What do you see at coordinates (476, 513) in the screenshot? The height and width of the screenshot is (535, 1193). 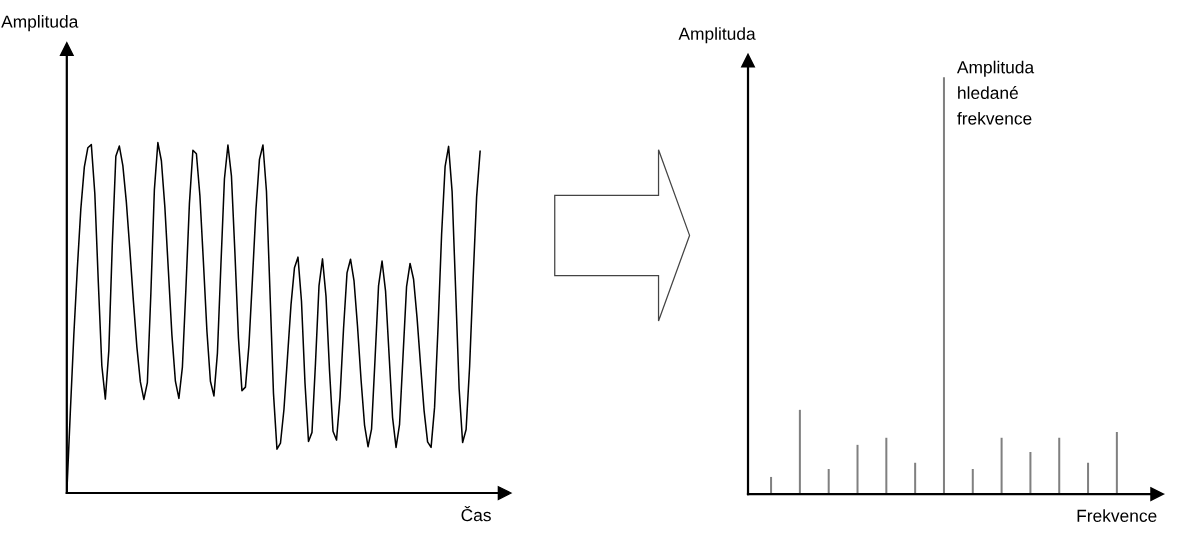 I see `x-axis-title: Čas` at bounding box center [476, 513].